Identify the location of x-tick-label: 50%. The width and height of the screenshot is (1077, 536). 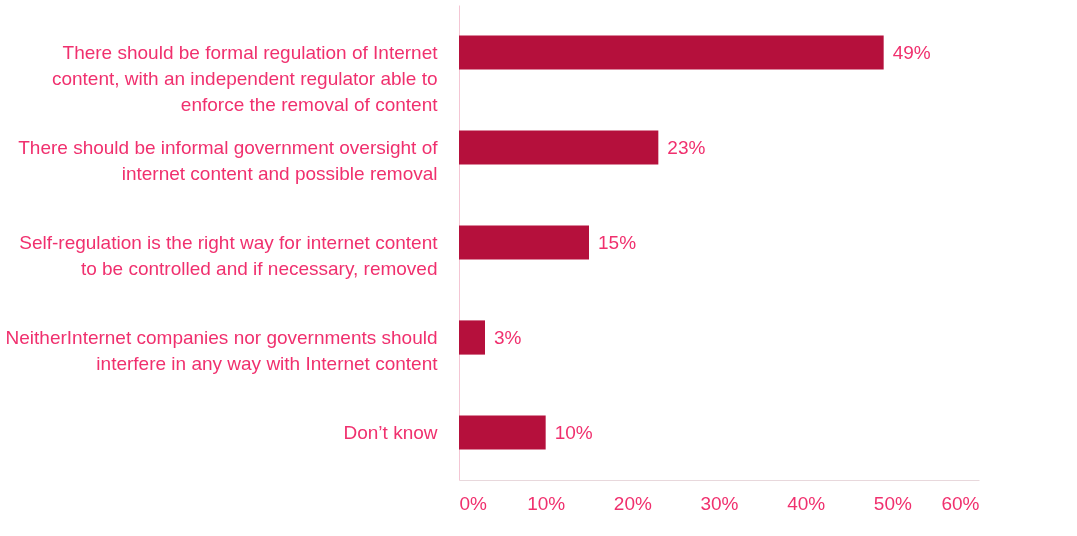
(892, 503).